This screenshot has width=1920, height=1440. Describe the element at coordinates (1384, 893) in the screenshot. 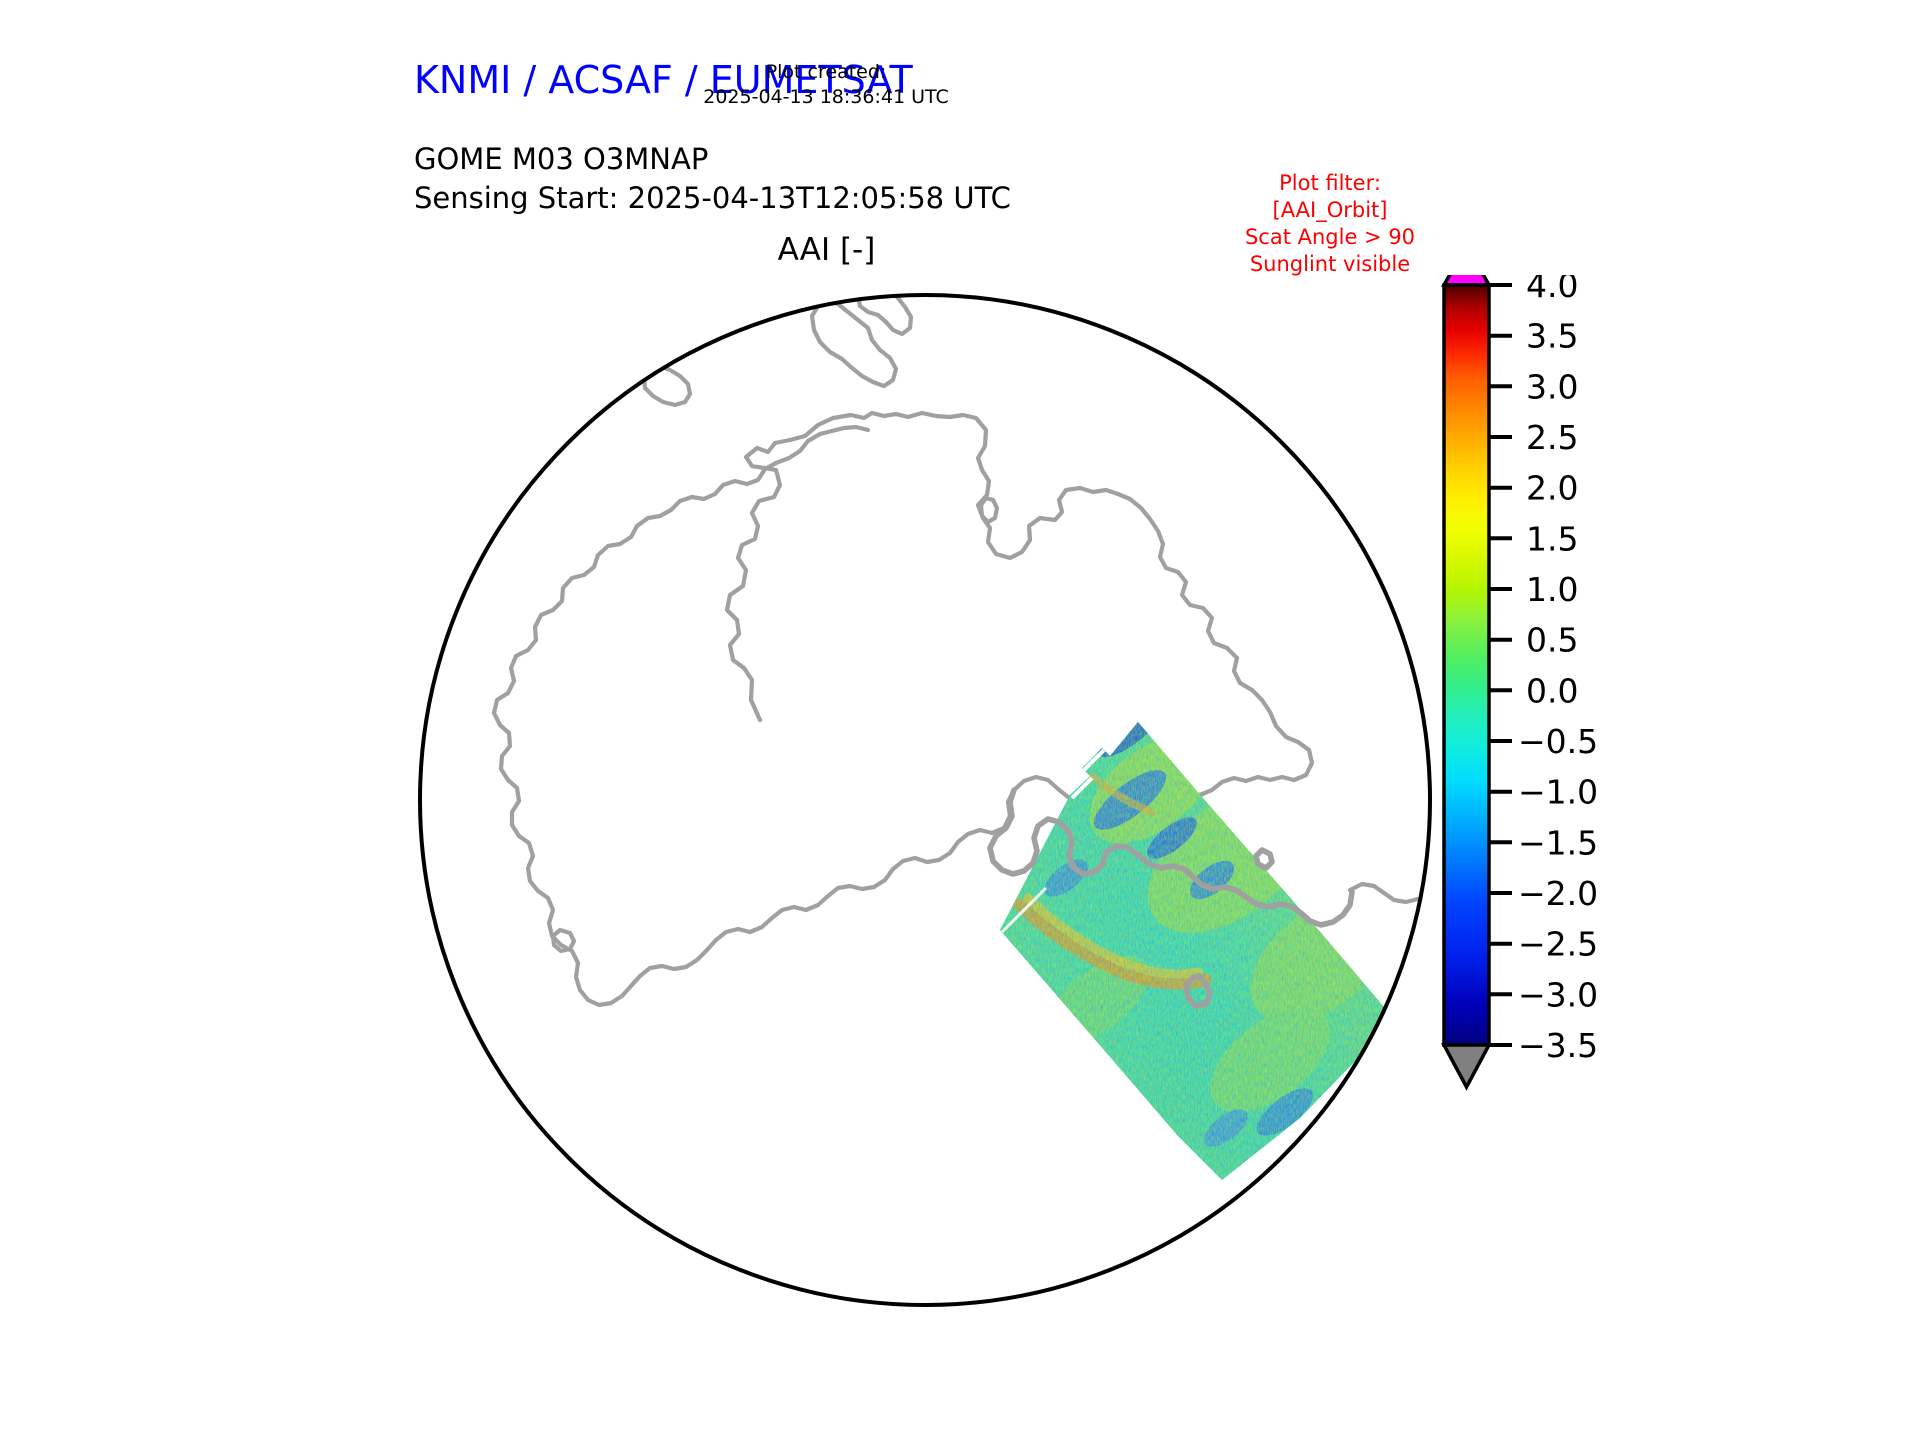

I see `coastline-south-america-tip` at that location.